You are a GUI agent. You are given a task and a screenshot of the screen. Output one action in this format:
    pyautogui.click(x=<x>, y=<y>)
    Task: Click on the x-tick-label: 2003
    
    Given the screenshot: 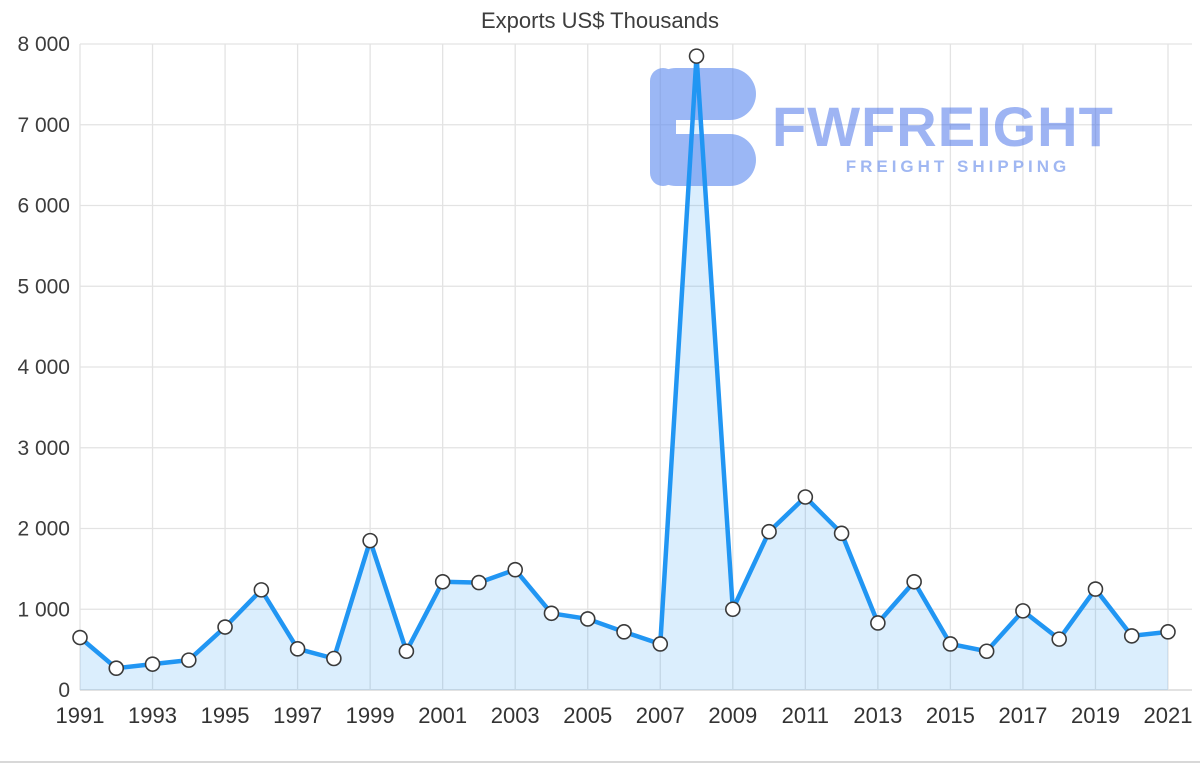 What is the action you would take?
    pyautogui.click(x=515, y=715)
    